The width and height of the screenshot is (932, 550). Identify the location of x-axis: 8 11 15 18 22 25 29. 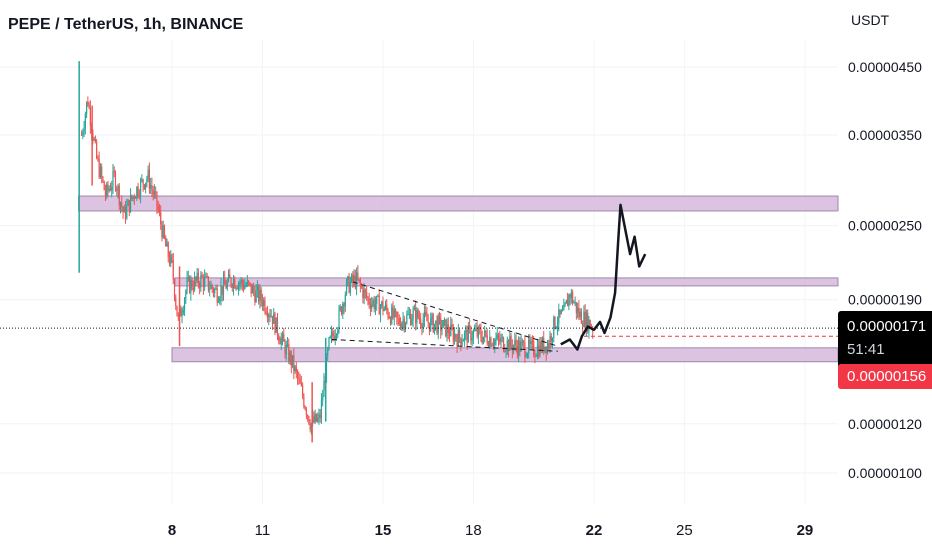
(490, 530).